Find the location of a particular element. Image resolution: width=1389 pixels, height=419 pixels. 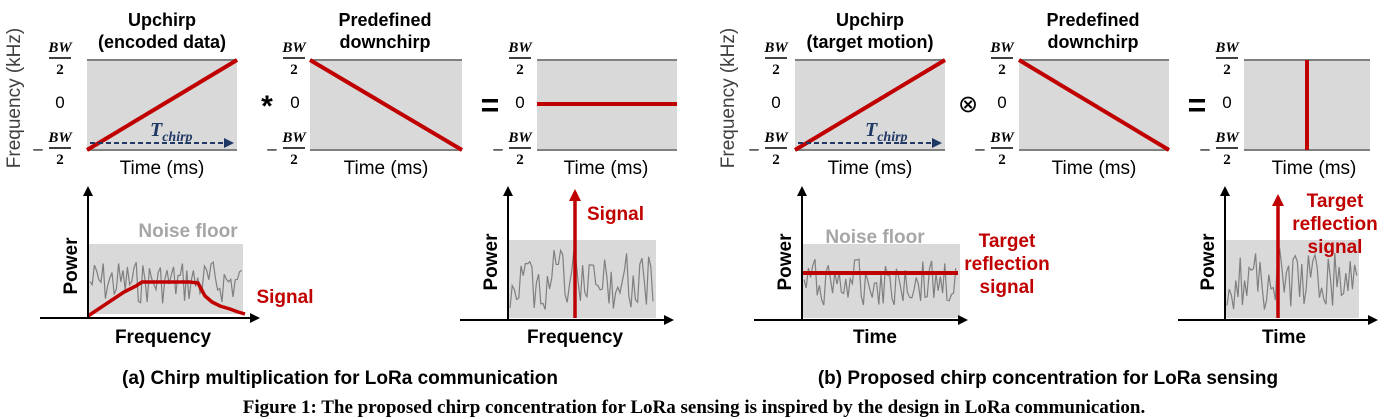

minus-sign-4: – is located at coordinates (754, 148).